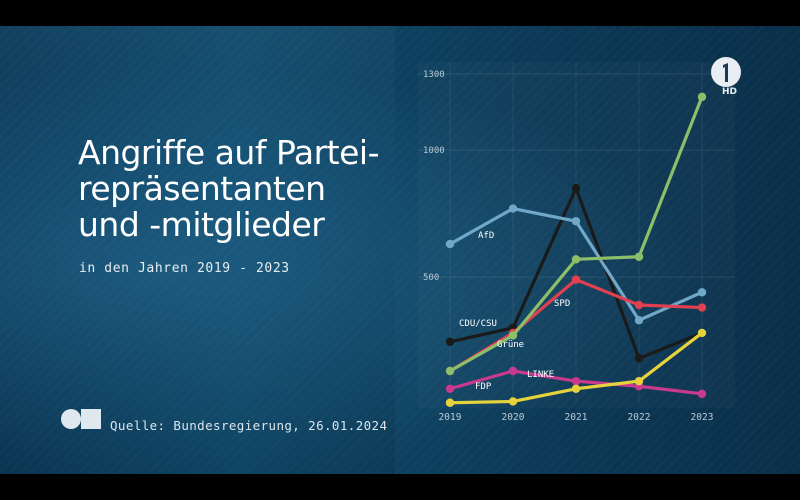  I want to click on y-tick-label: 1000, so click(434, 151).